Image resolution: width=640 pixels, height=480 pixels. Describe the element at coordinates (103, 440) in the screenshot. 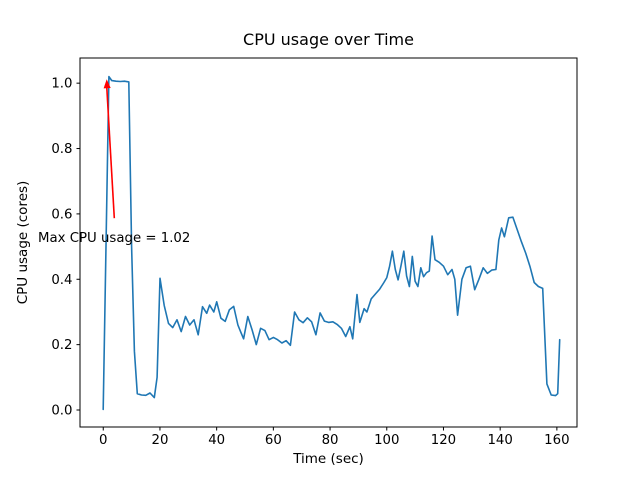

I see `x-tick-label: 0` at that location.